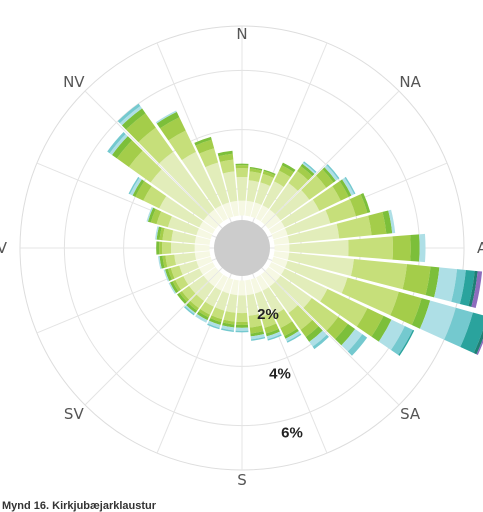 The width and height of the screenshot is (483, 512). What do you see at coordinates (79, 506) in the screenshot?
I see `figure-caption: Mynd 16. Kirkjubæjarklaustur` at bounding box center [79, 506].